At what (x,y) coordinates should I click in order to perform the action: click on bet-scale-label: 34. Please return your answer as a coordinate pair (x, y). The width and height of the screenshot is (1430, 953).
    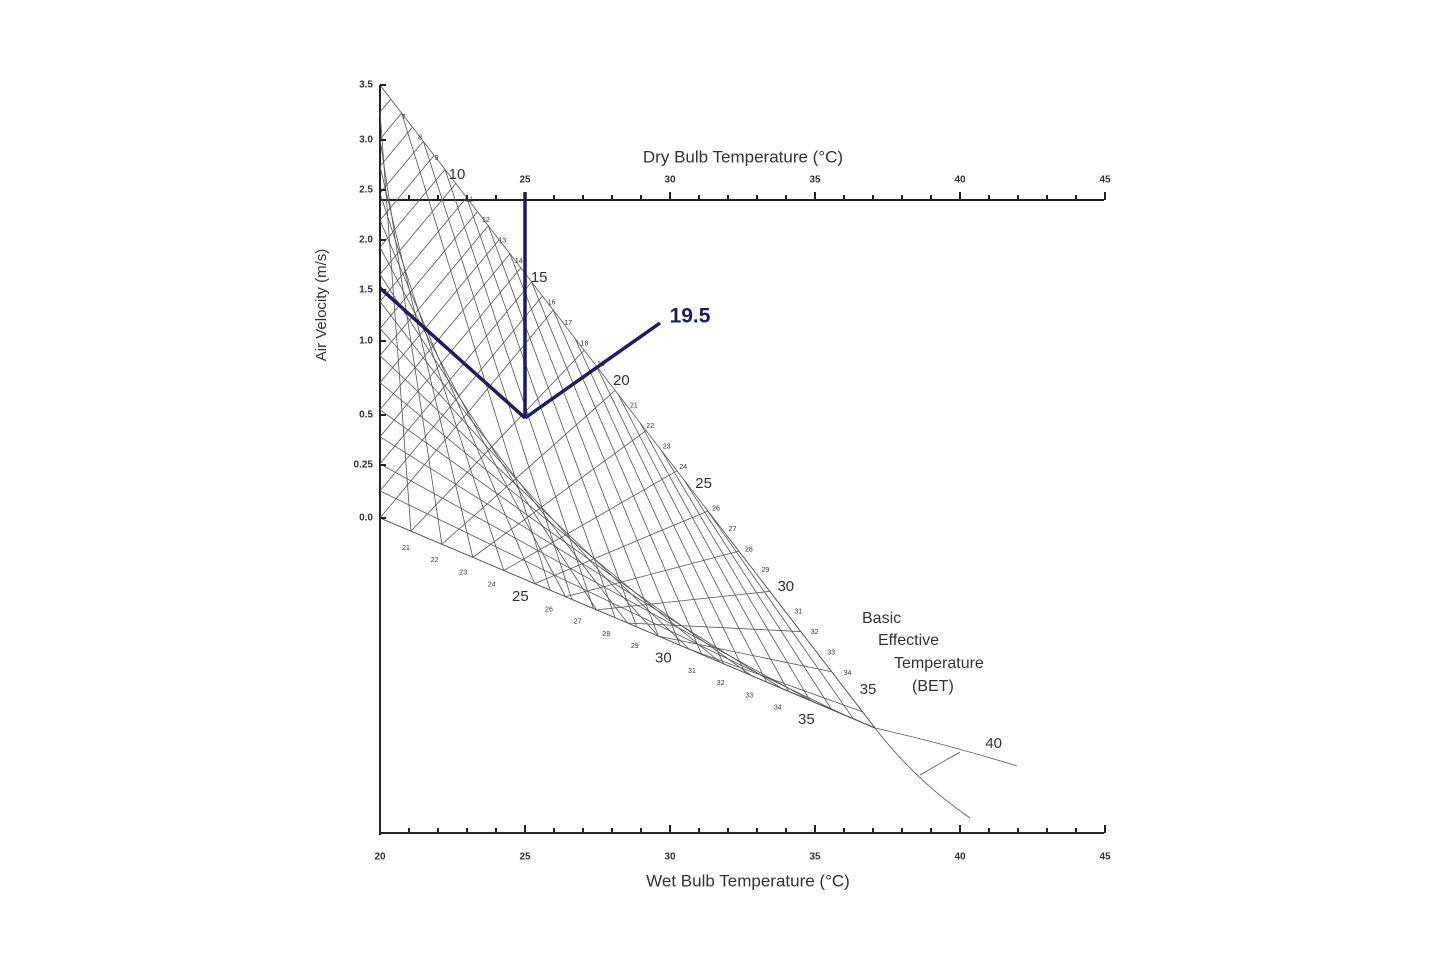
    Looking at the image, I should click on (848, 673).